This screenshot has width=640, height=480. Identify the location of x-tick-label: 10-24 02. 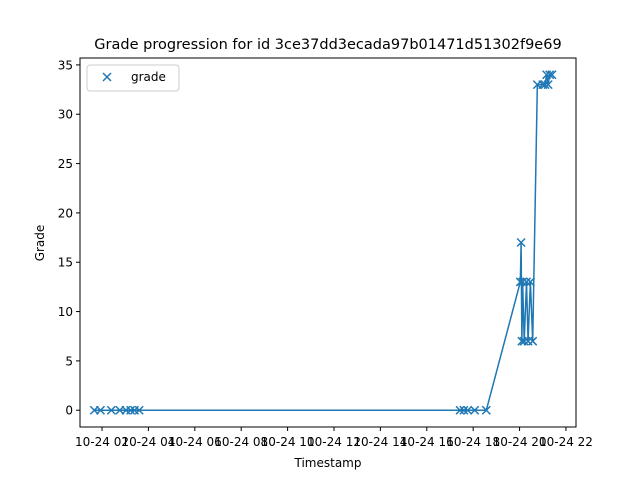
(102, 442).